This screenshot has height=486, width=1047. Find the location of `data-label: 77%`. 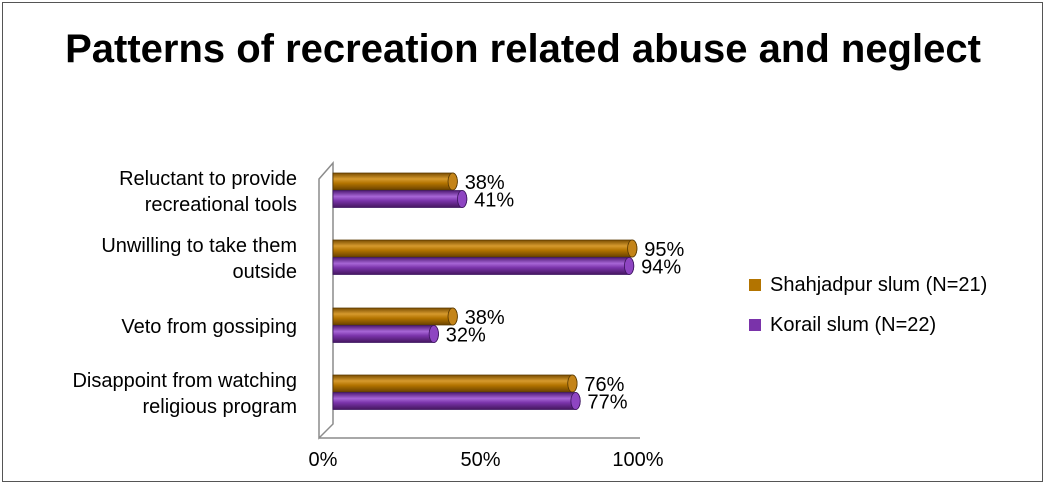

data-label: 77% is located at coordinates (608, 403).